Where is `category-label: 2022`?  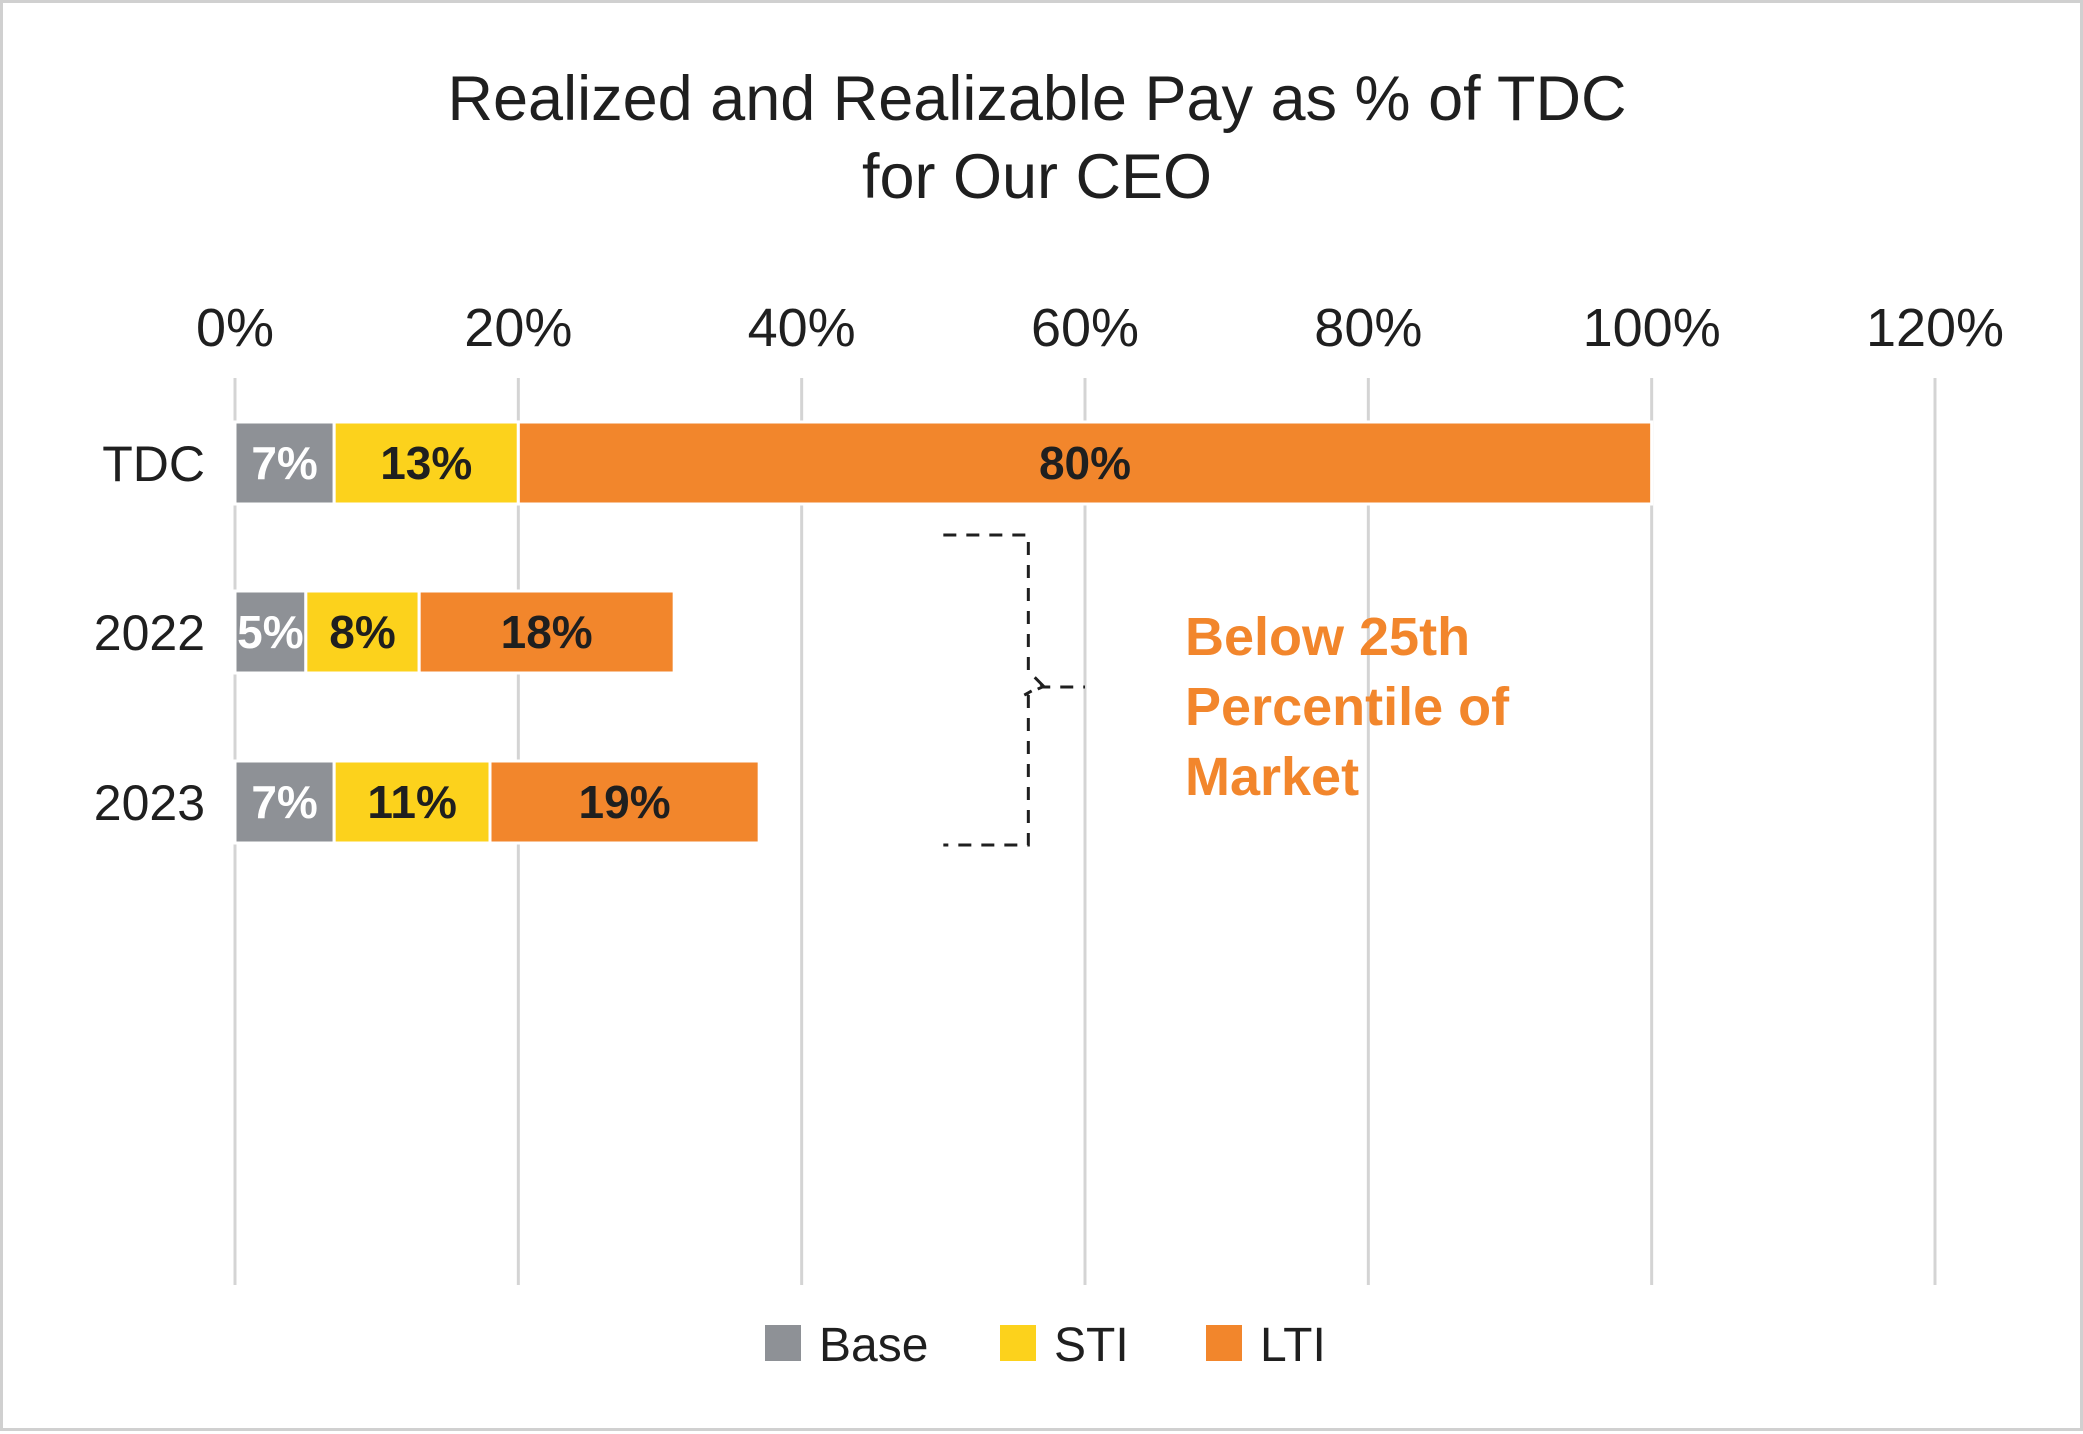
category-label: 2022 is located at coordinates (149, 633).